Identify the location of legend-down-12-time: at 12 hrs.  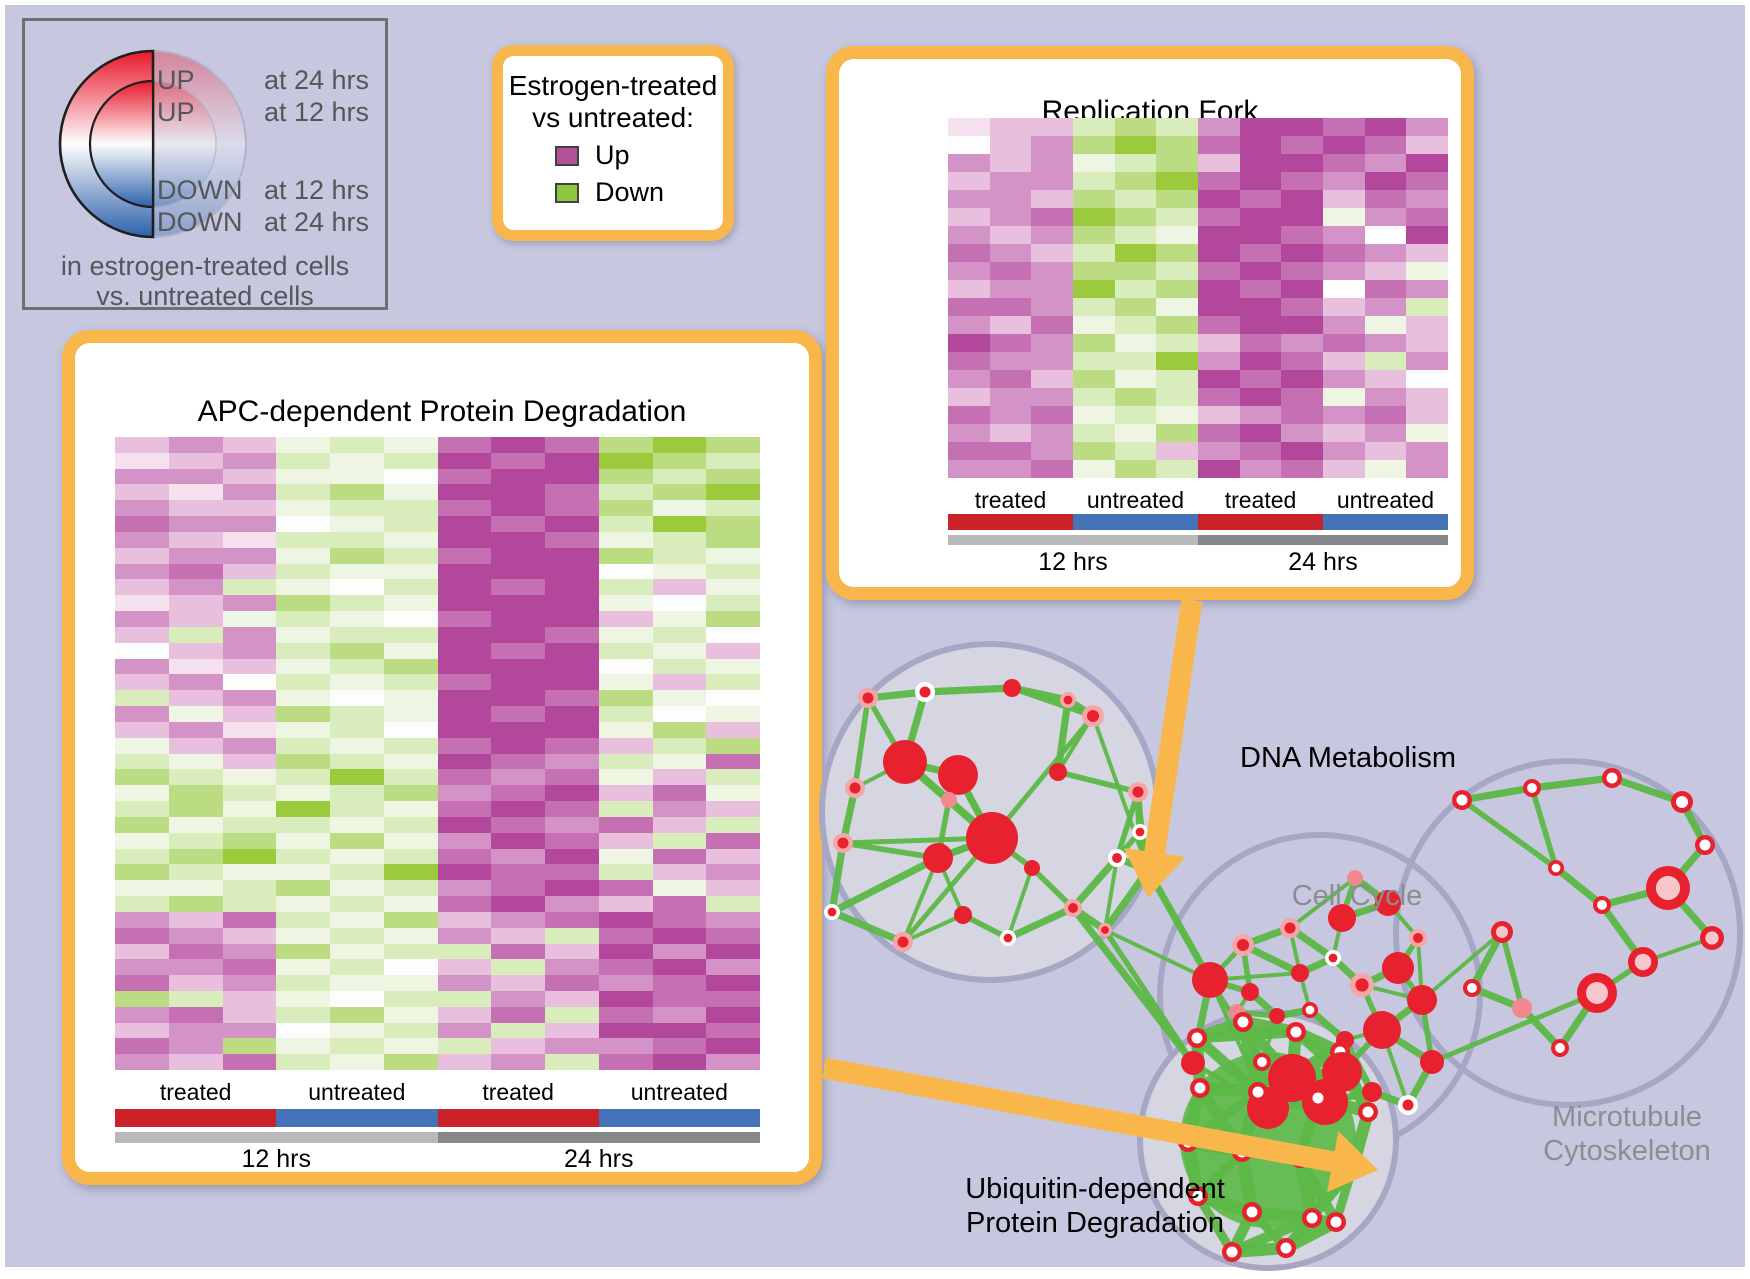
(316, 190).